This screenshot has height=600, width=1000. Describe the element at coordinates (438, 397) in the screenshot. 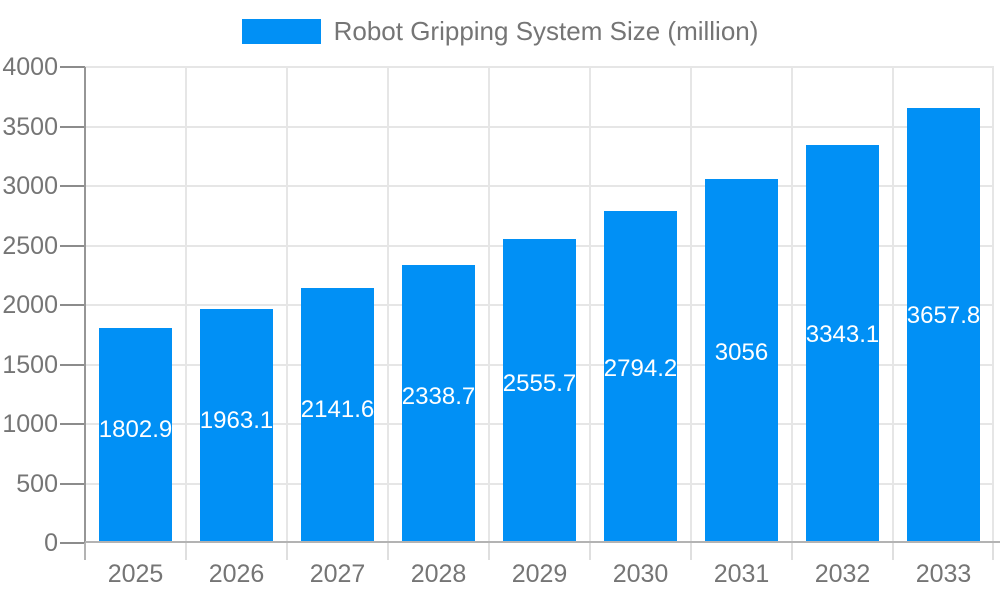

I see `bar-value-label: 2338.7` at that location.